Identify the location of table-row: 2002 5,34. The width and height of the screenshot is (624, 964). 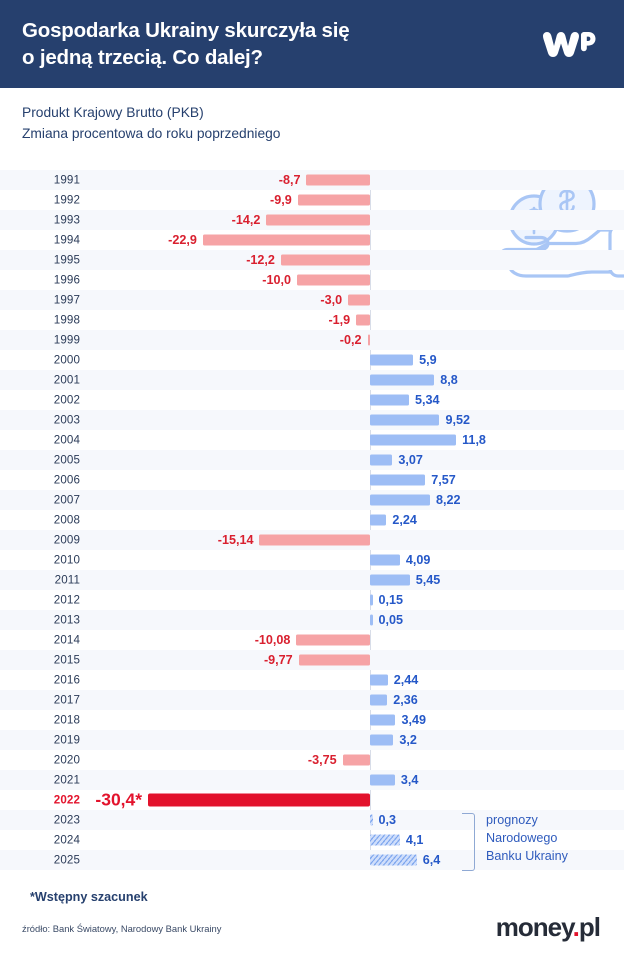
(312, 400).